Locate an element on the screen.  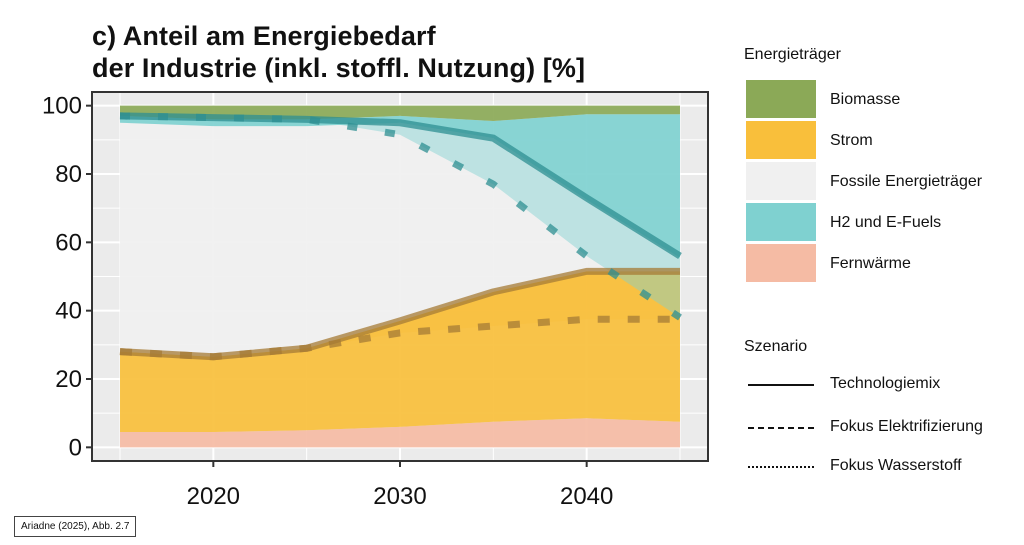
x-tick-label: 2030 is located at coordinates (399, 496).